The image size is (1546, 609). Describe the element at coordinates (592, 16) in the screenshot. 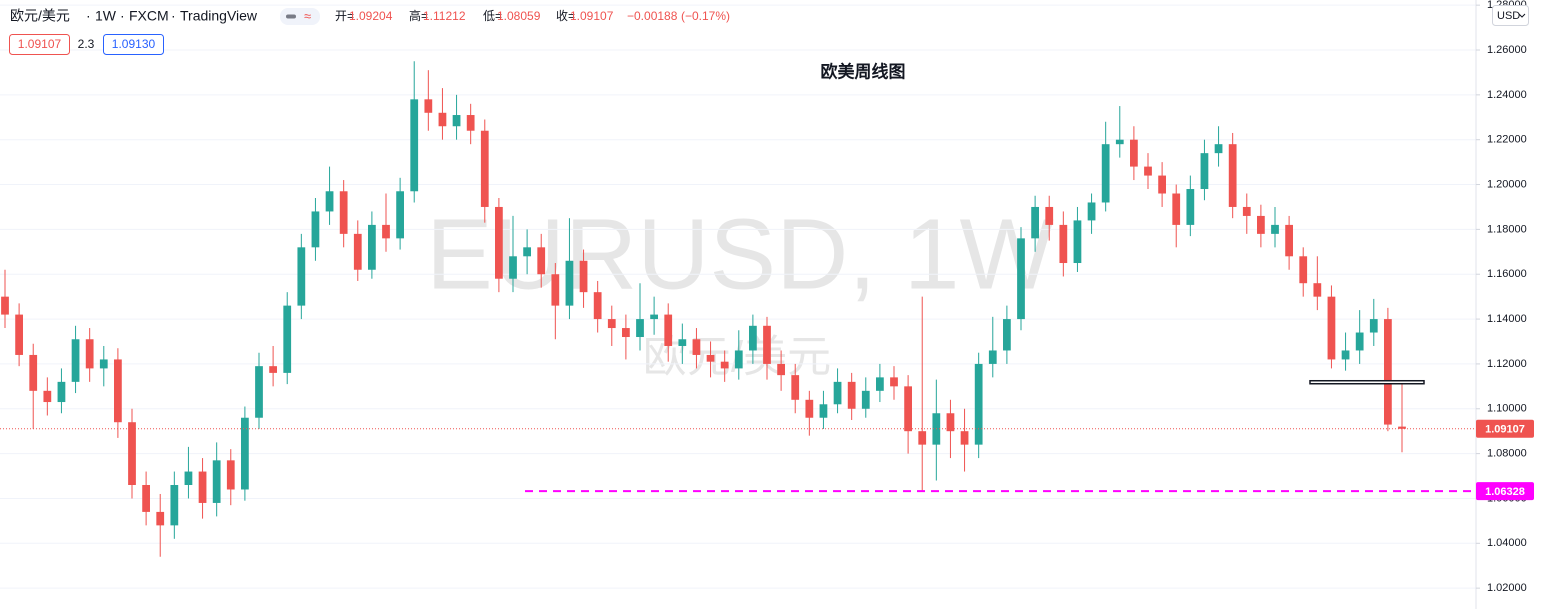

I see `ohlc-value: 1.09107` at that location.